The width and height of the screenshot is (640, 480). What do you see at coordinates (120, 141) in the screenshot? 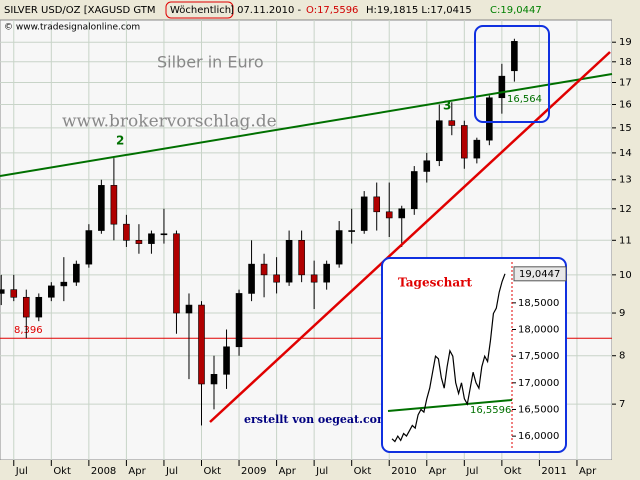
I see `annotation: 2` at bounding box center [120, 141].